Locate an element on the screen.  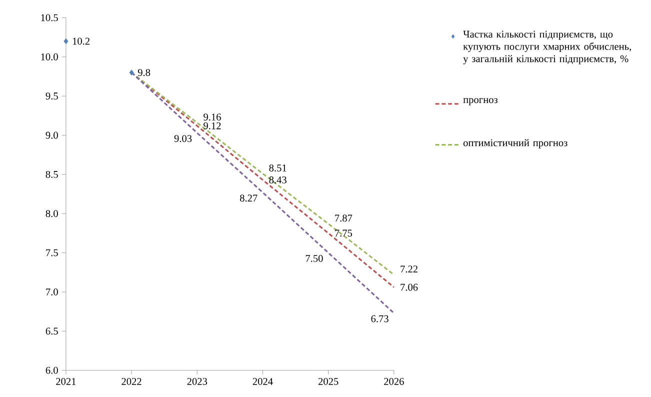
y-tick-label: 10.5 is located at coordinates (49, 18).